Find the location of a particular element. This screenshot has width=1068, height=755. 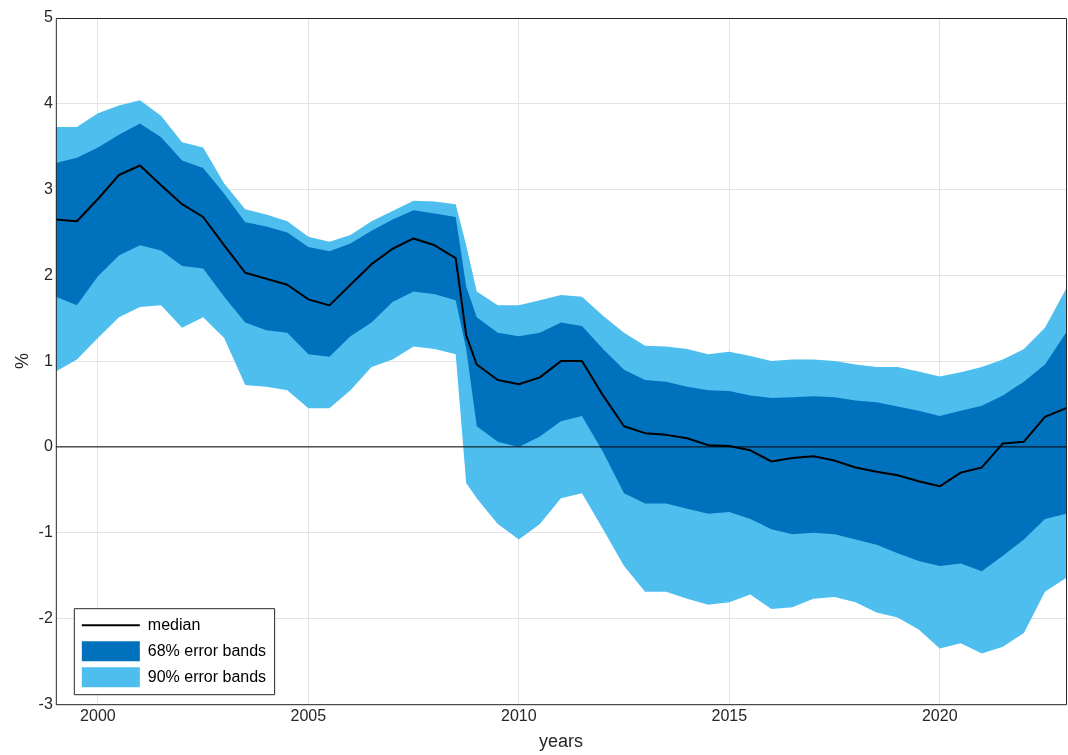

y-tick-label: 5 is located at coordinates (48, 17).